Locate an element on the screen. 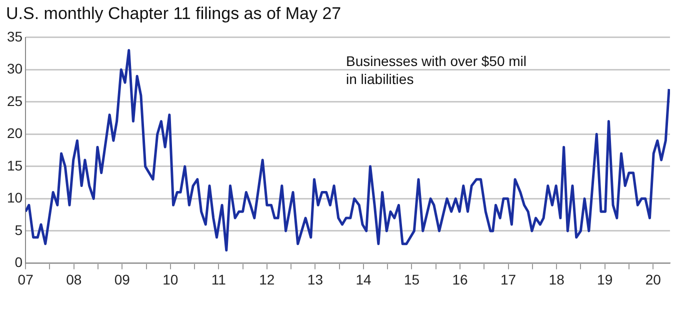 The image size is (680, 320). x-tick-label: 15 is located at coordinates (412, 279).